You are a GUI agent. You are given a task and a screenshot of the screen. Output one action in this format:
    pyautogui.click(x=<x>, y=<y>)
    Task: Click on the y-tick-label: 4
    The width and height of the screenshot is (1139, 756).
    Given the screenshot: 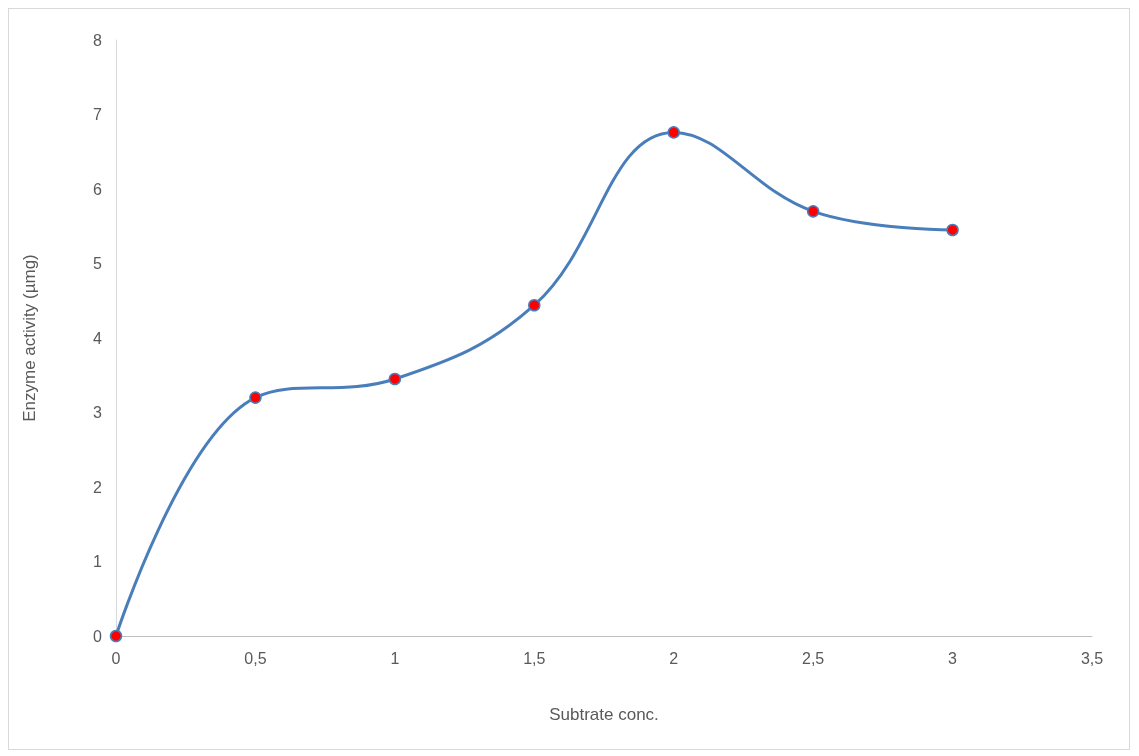 What is the action you would take?
    pyautogui.click(x=98, y=338)
    